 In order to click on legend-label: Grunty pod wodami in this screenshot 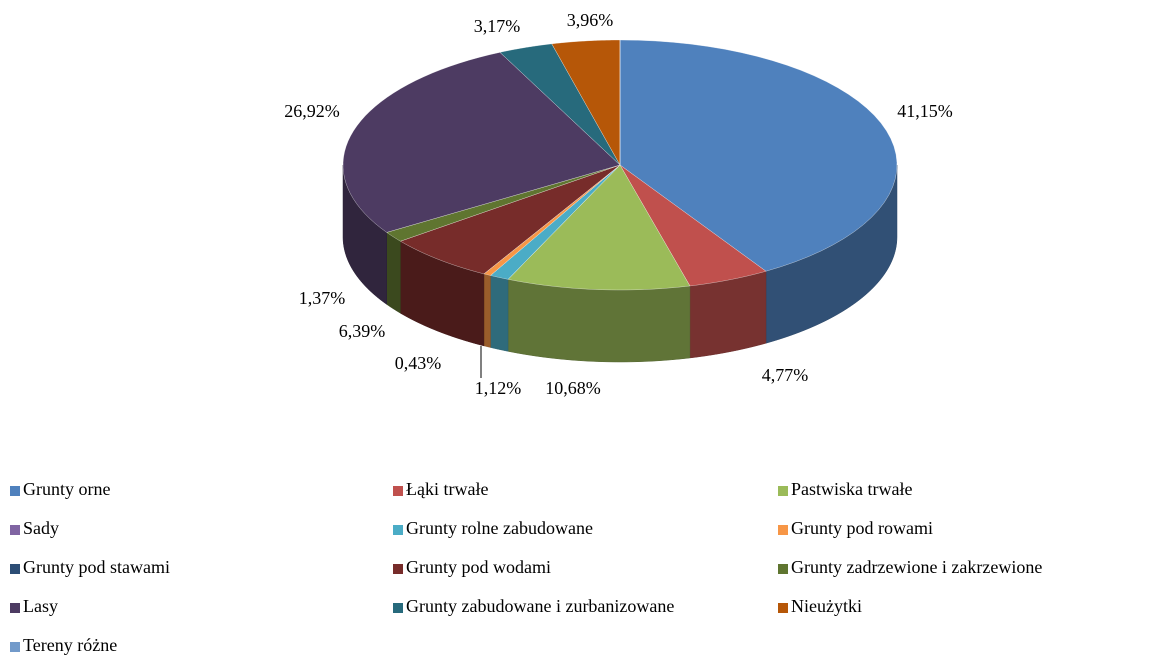, I will do `click(478, 567)`.